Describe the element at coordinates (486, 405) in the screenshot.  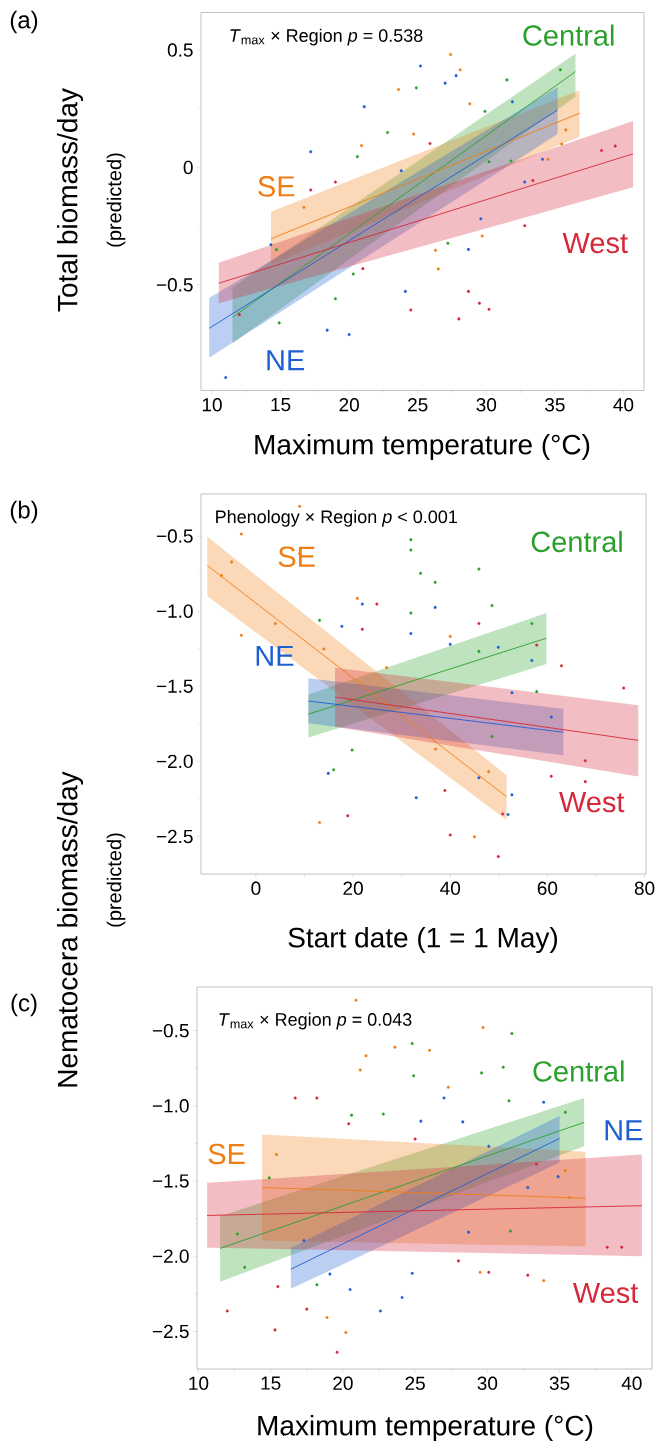
I see `x-tick-label: 30` at that location.